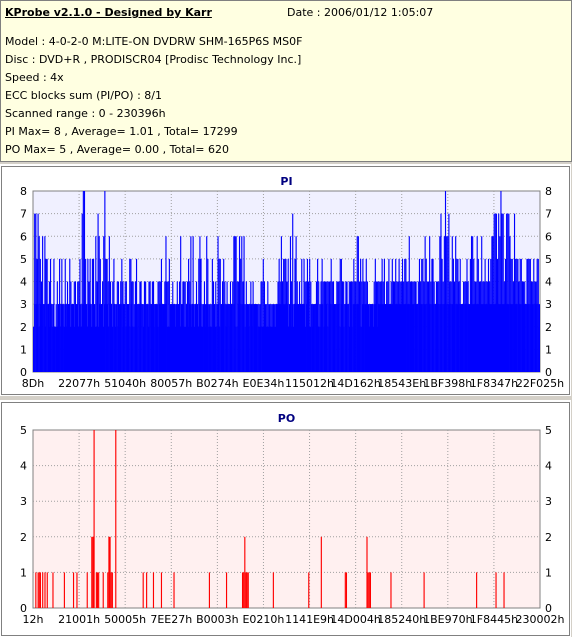 This screenshot has height=637, width=572. What do you see at coordinates (79, 383) in the screenshot?
I see `pi-xtick: 22077h` at bounding box center [79, 383].